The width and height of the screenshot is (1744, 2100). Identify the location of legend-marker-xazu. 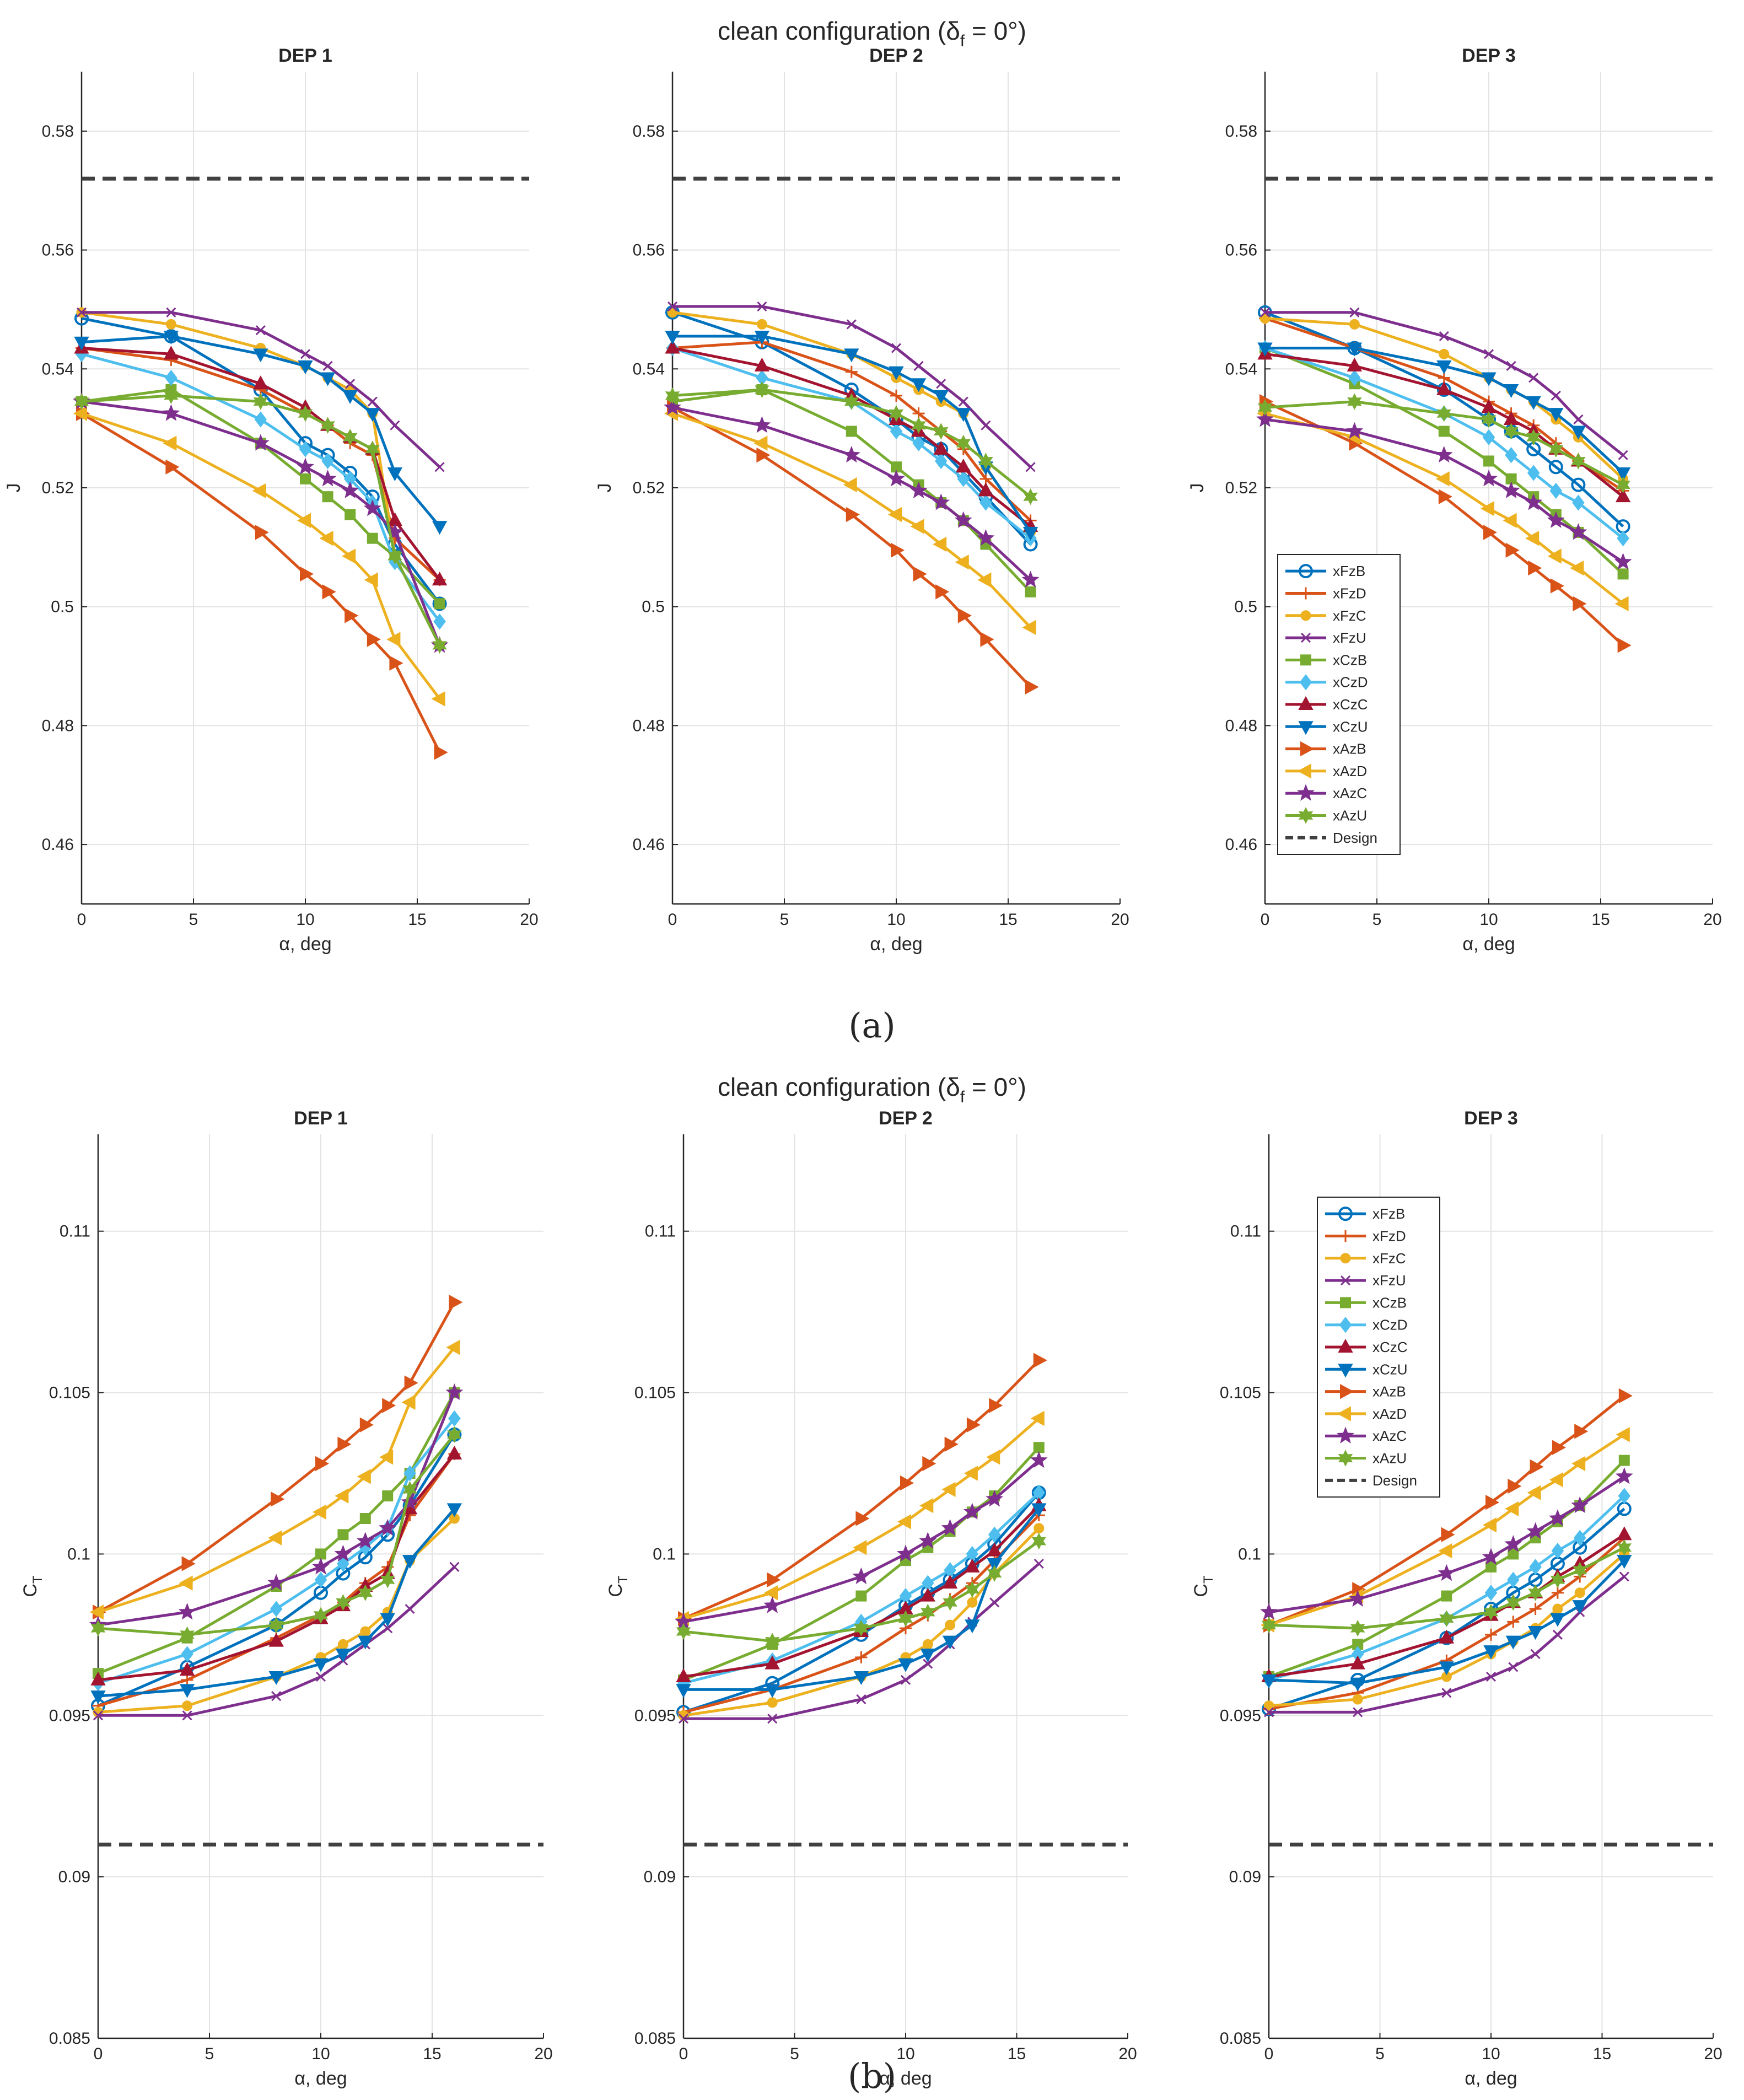
(1306, 815).